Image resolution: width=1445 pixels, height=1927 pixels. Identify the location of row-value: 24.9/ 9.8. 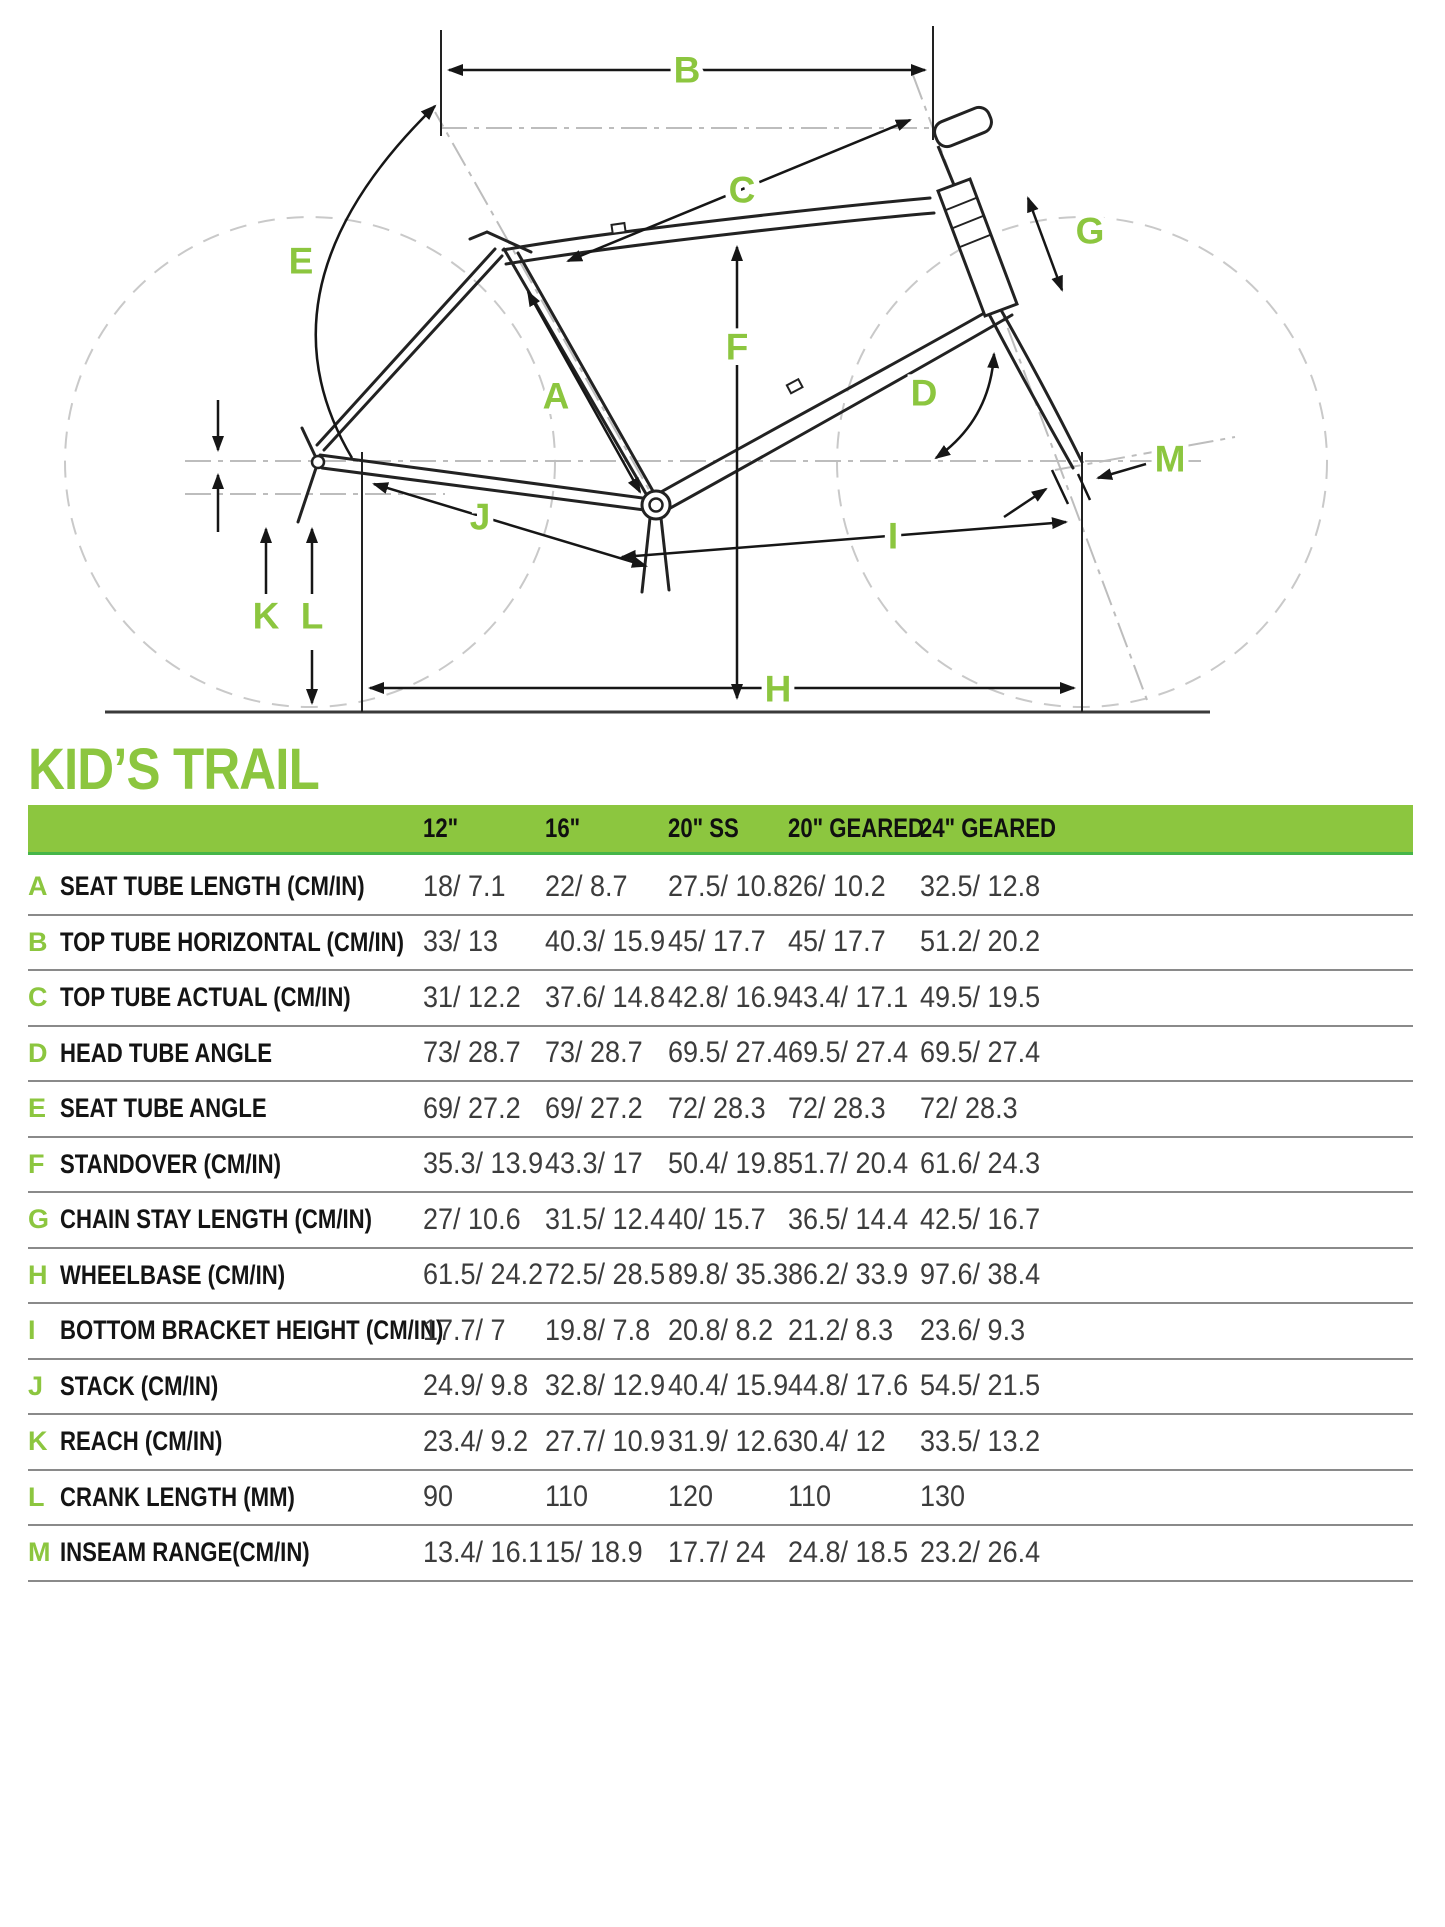
(476, 1386).